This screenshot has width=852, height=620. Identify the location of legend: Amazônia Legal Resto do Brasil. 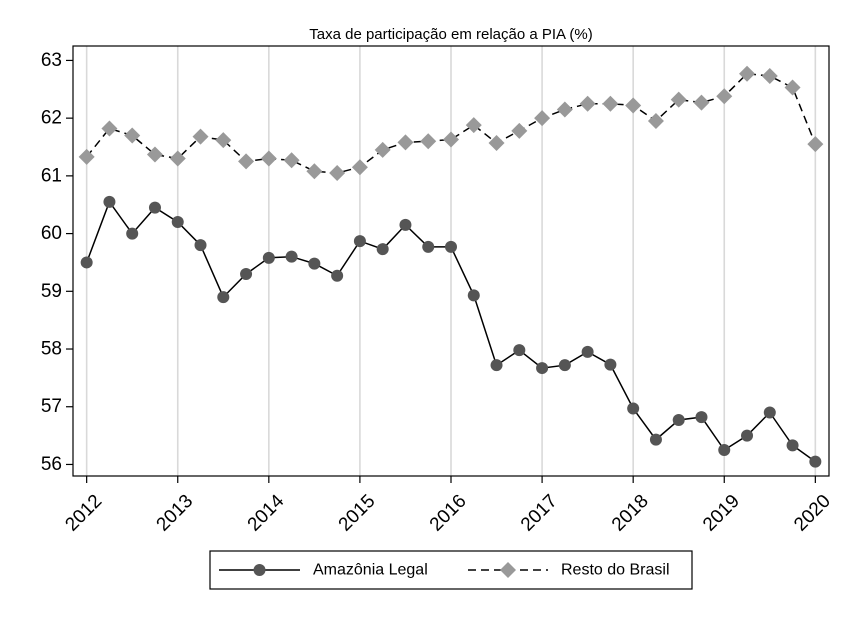
(451, 570).